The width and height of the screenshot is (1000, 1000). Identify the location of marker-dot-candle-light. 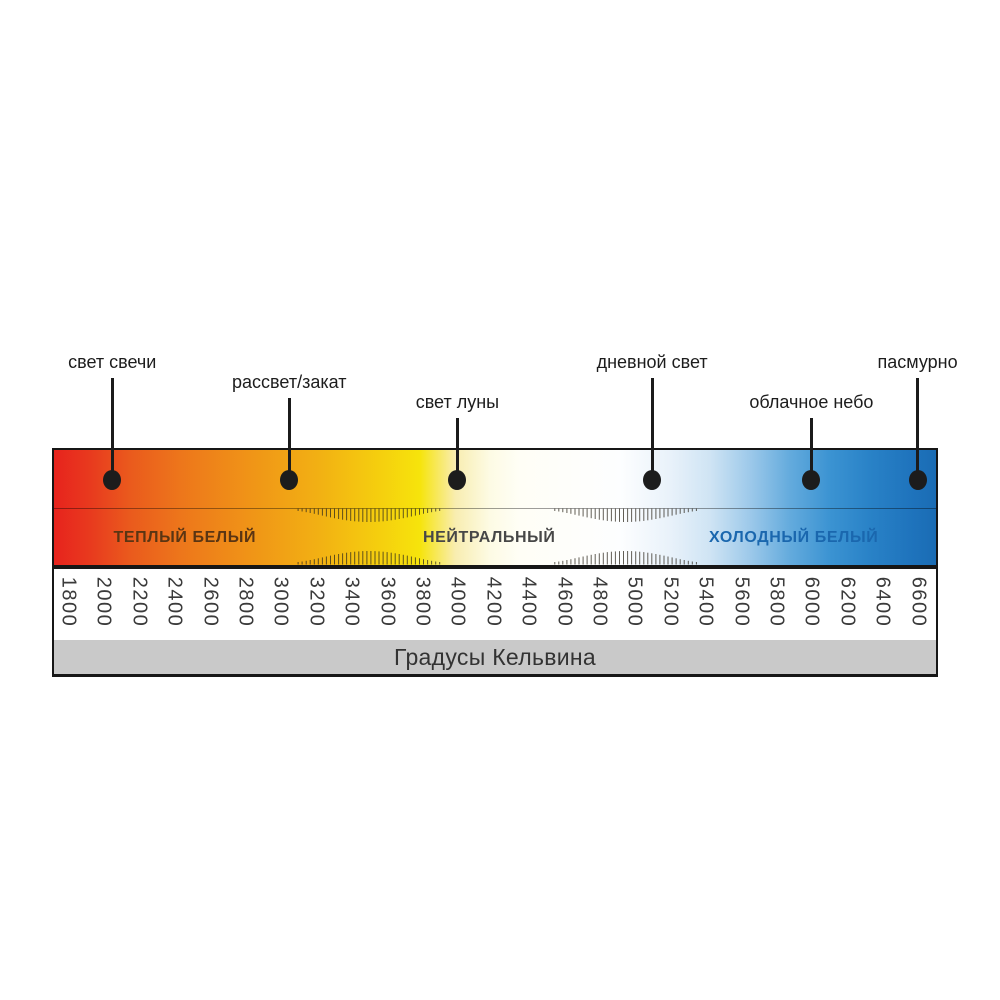
(112, 480).